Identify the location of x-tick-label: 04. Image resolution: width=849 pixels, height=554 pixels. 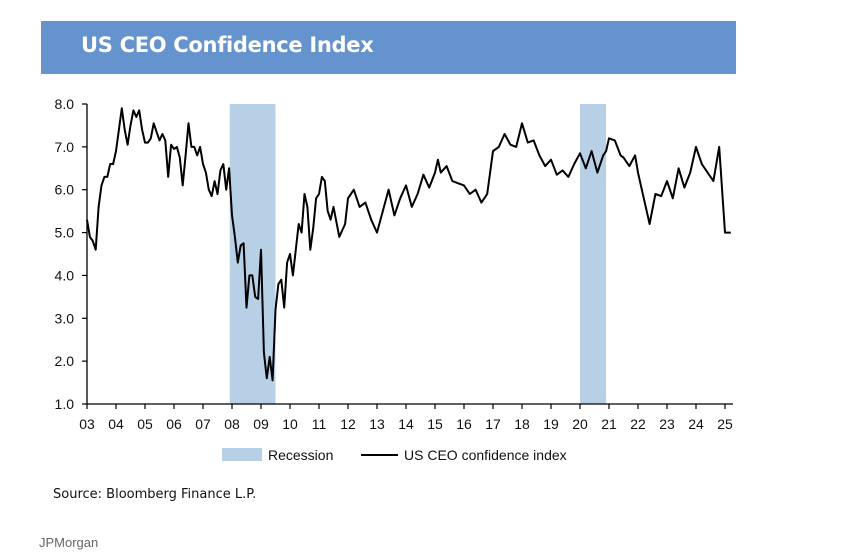
(116, 424).